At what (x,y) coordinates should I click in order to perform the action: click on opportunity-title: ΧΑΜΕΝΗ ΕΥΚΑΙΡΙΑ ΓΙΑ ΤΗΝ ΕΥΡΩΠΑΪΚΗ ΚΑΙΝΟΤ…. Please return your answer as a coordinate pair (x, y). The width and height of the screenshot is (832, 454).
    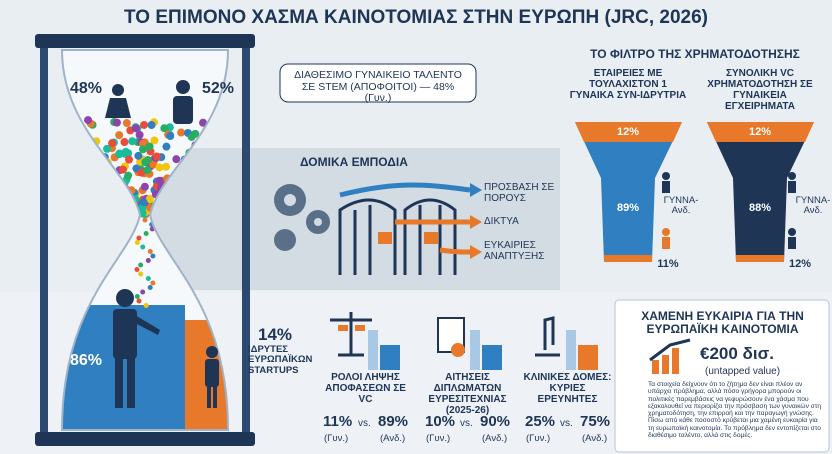
    Looking at the image, I should click on (722, 323).